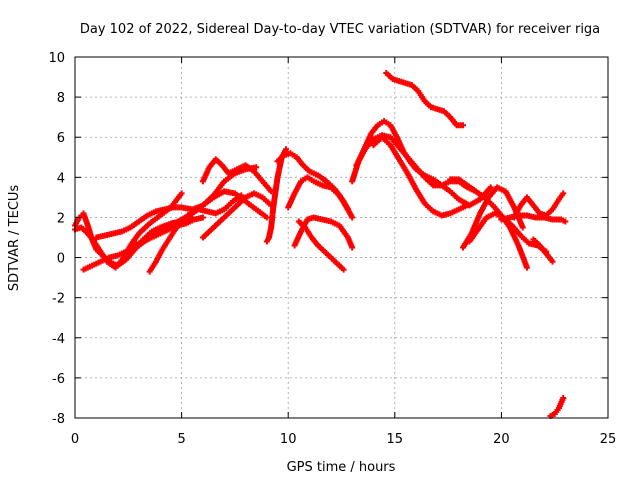 This screenshot has height=480, width=640. I want to click on series-arc8, so click(237, 215).